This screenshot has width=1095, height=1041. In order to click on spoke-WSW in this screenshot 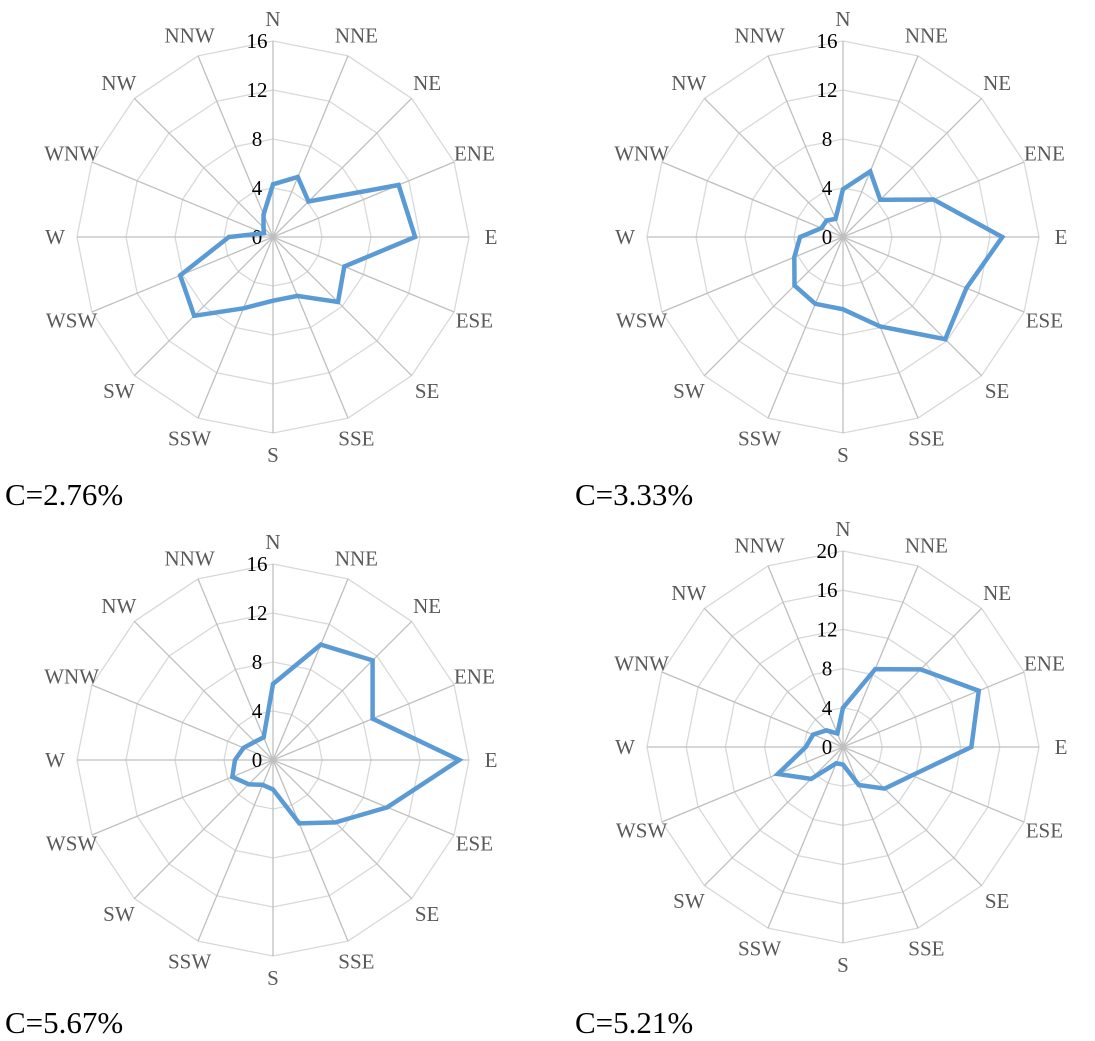, I will do `click(752, 784)`.